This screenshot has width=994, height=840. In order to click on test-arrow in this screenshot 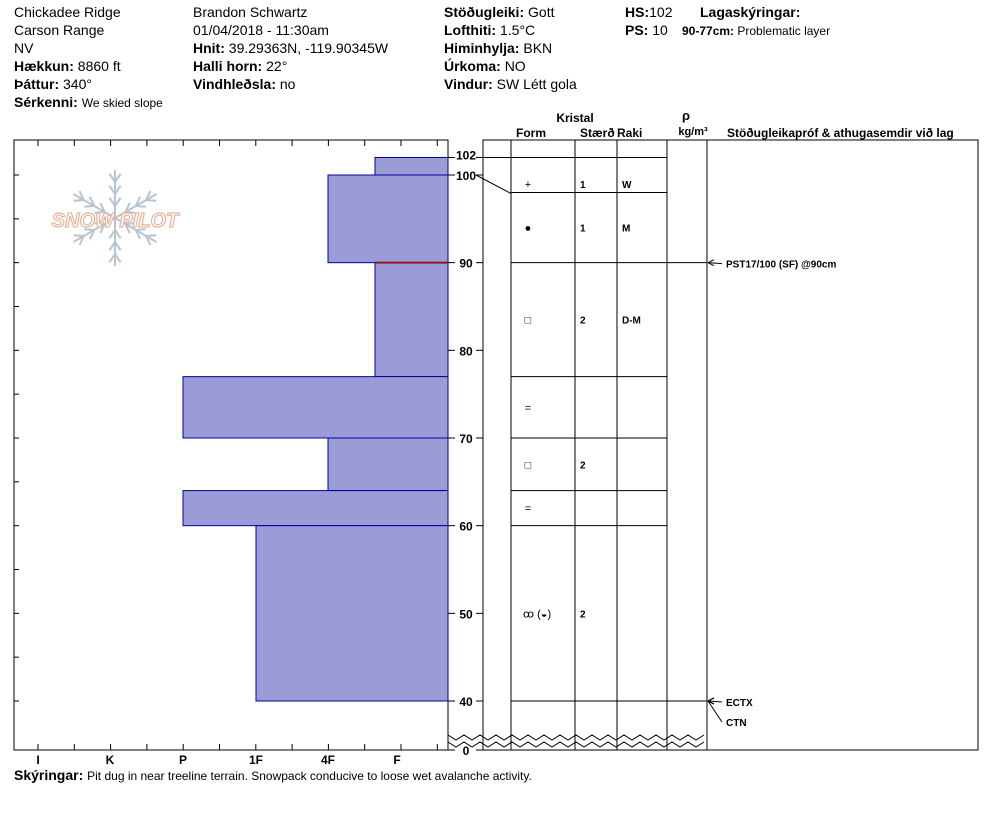, I will do `click(715, 711)`.